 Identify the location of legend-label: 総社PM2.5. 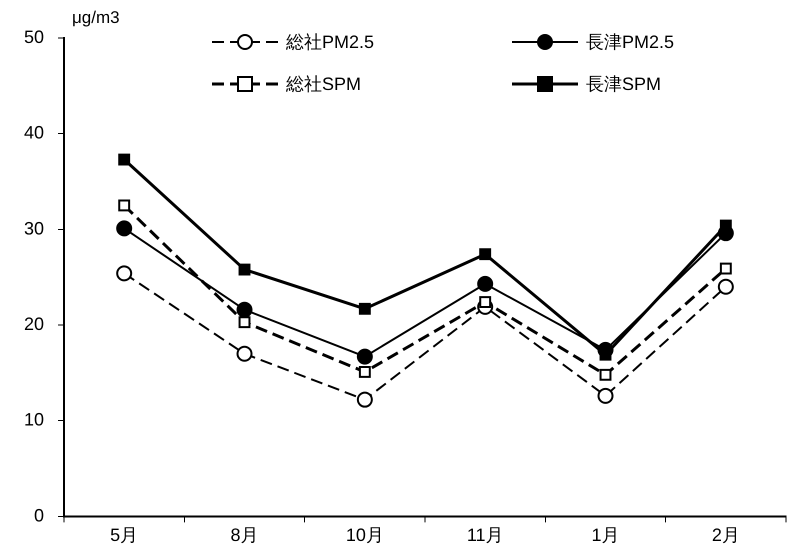
(330, 42).